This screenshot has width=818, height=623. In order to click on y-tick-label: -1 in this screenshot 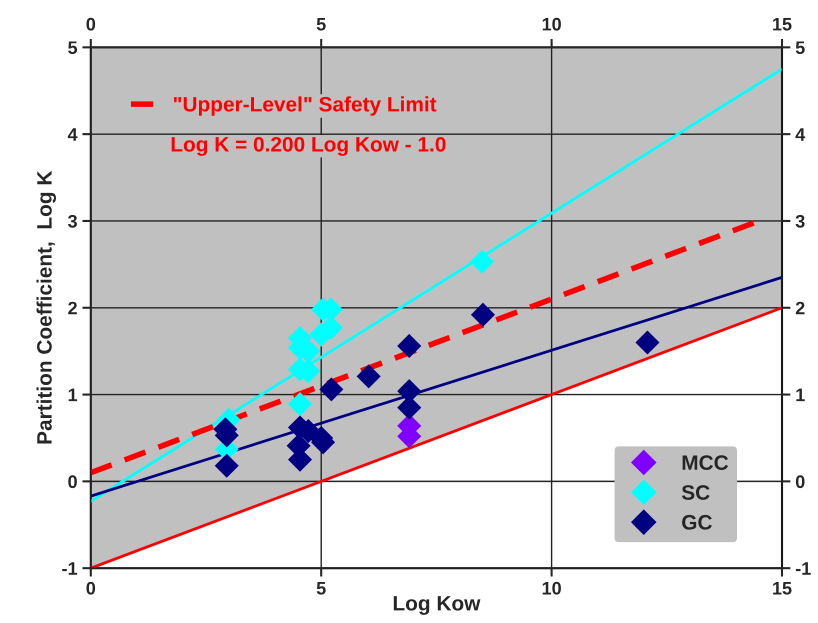, I will do `click(70, 568)`.